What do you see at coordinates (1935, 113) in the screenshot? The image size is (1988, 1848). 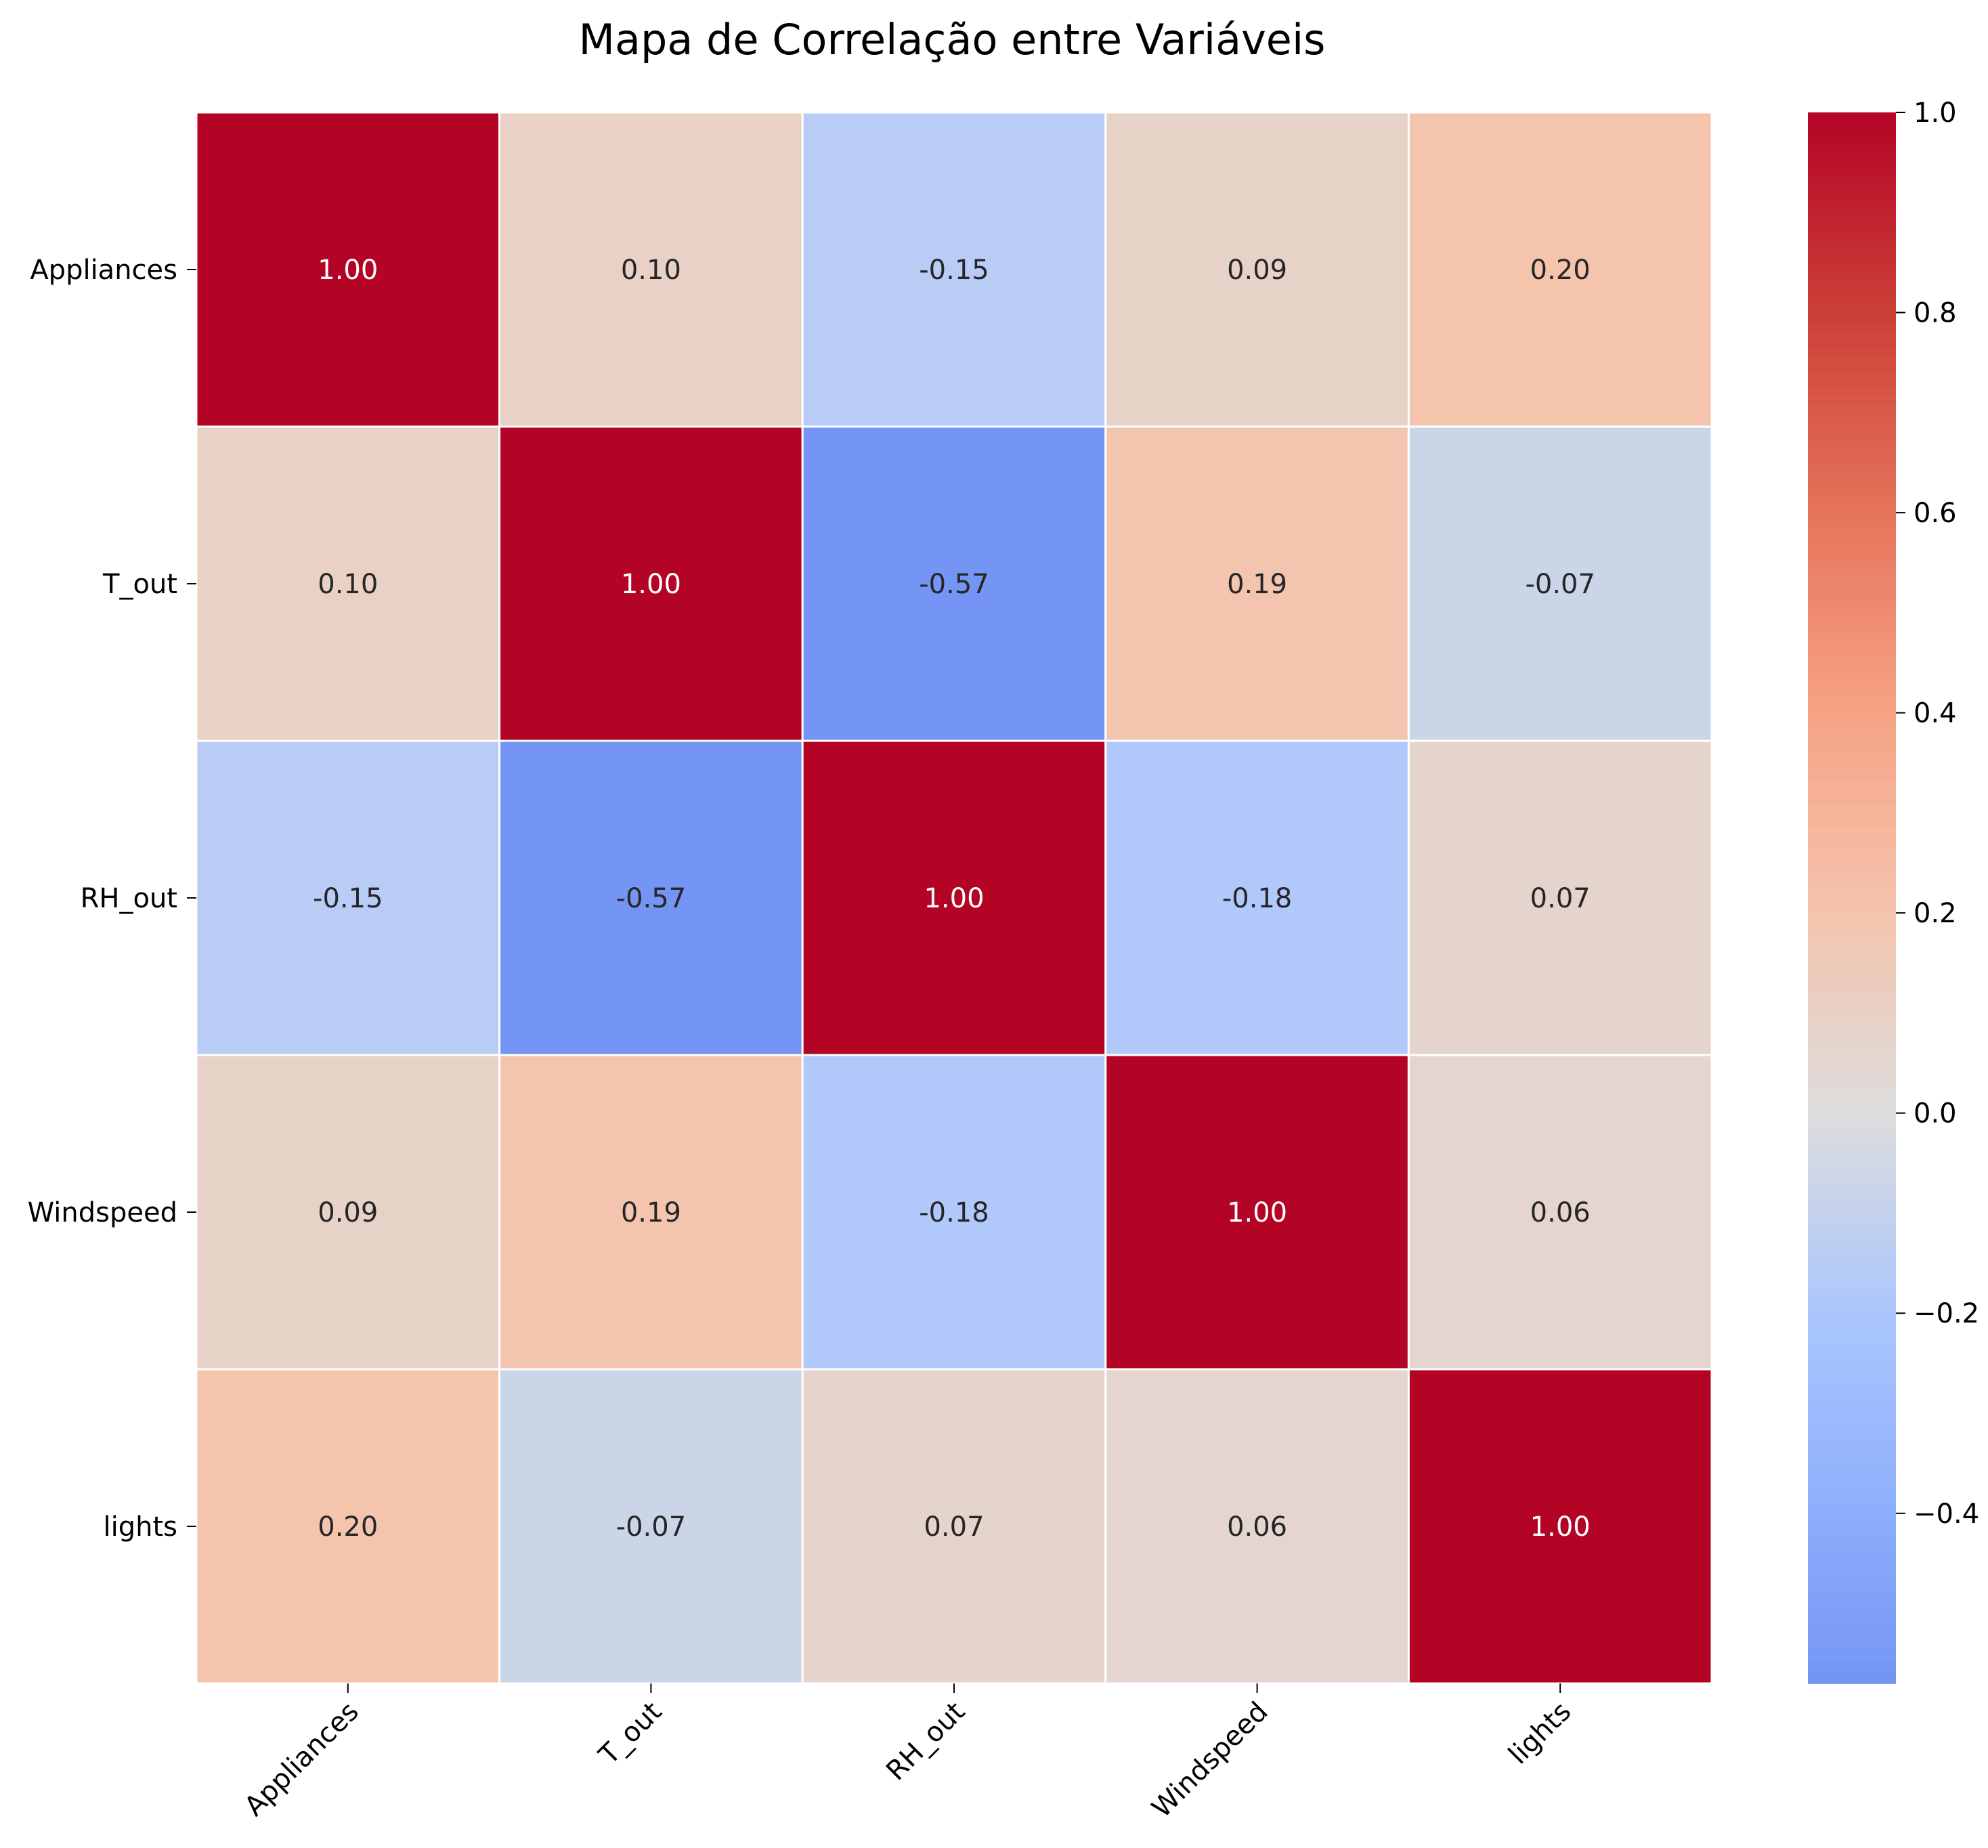 I see `colorbar-tick-label: 1.0` at bounding box center [1935, 113].